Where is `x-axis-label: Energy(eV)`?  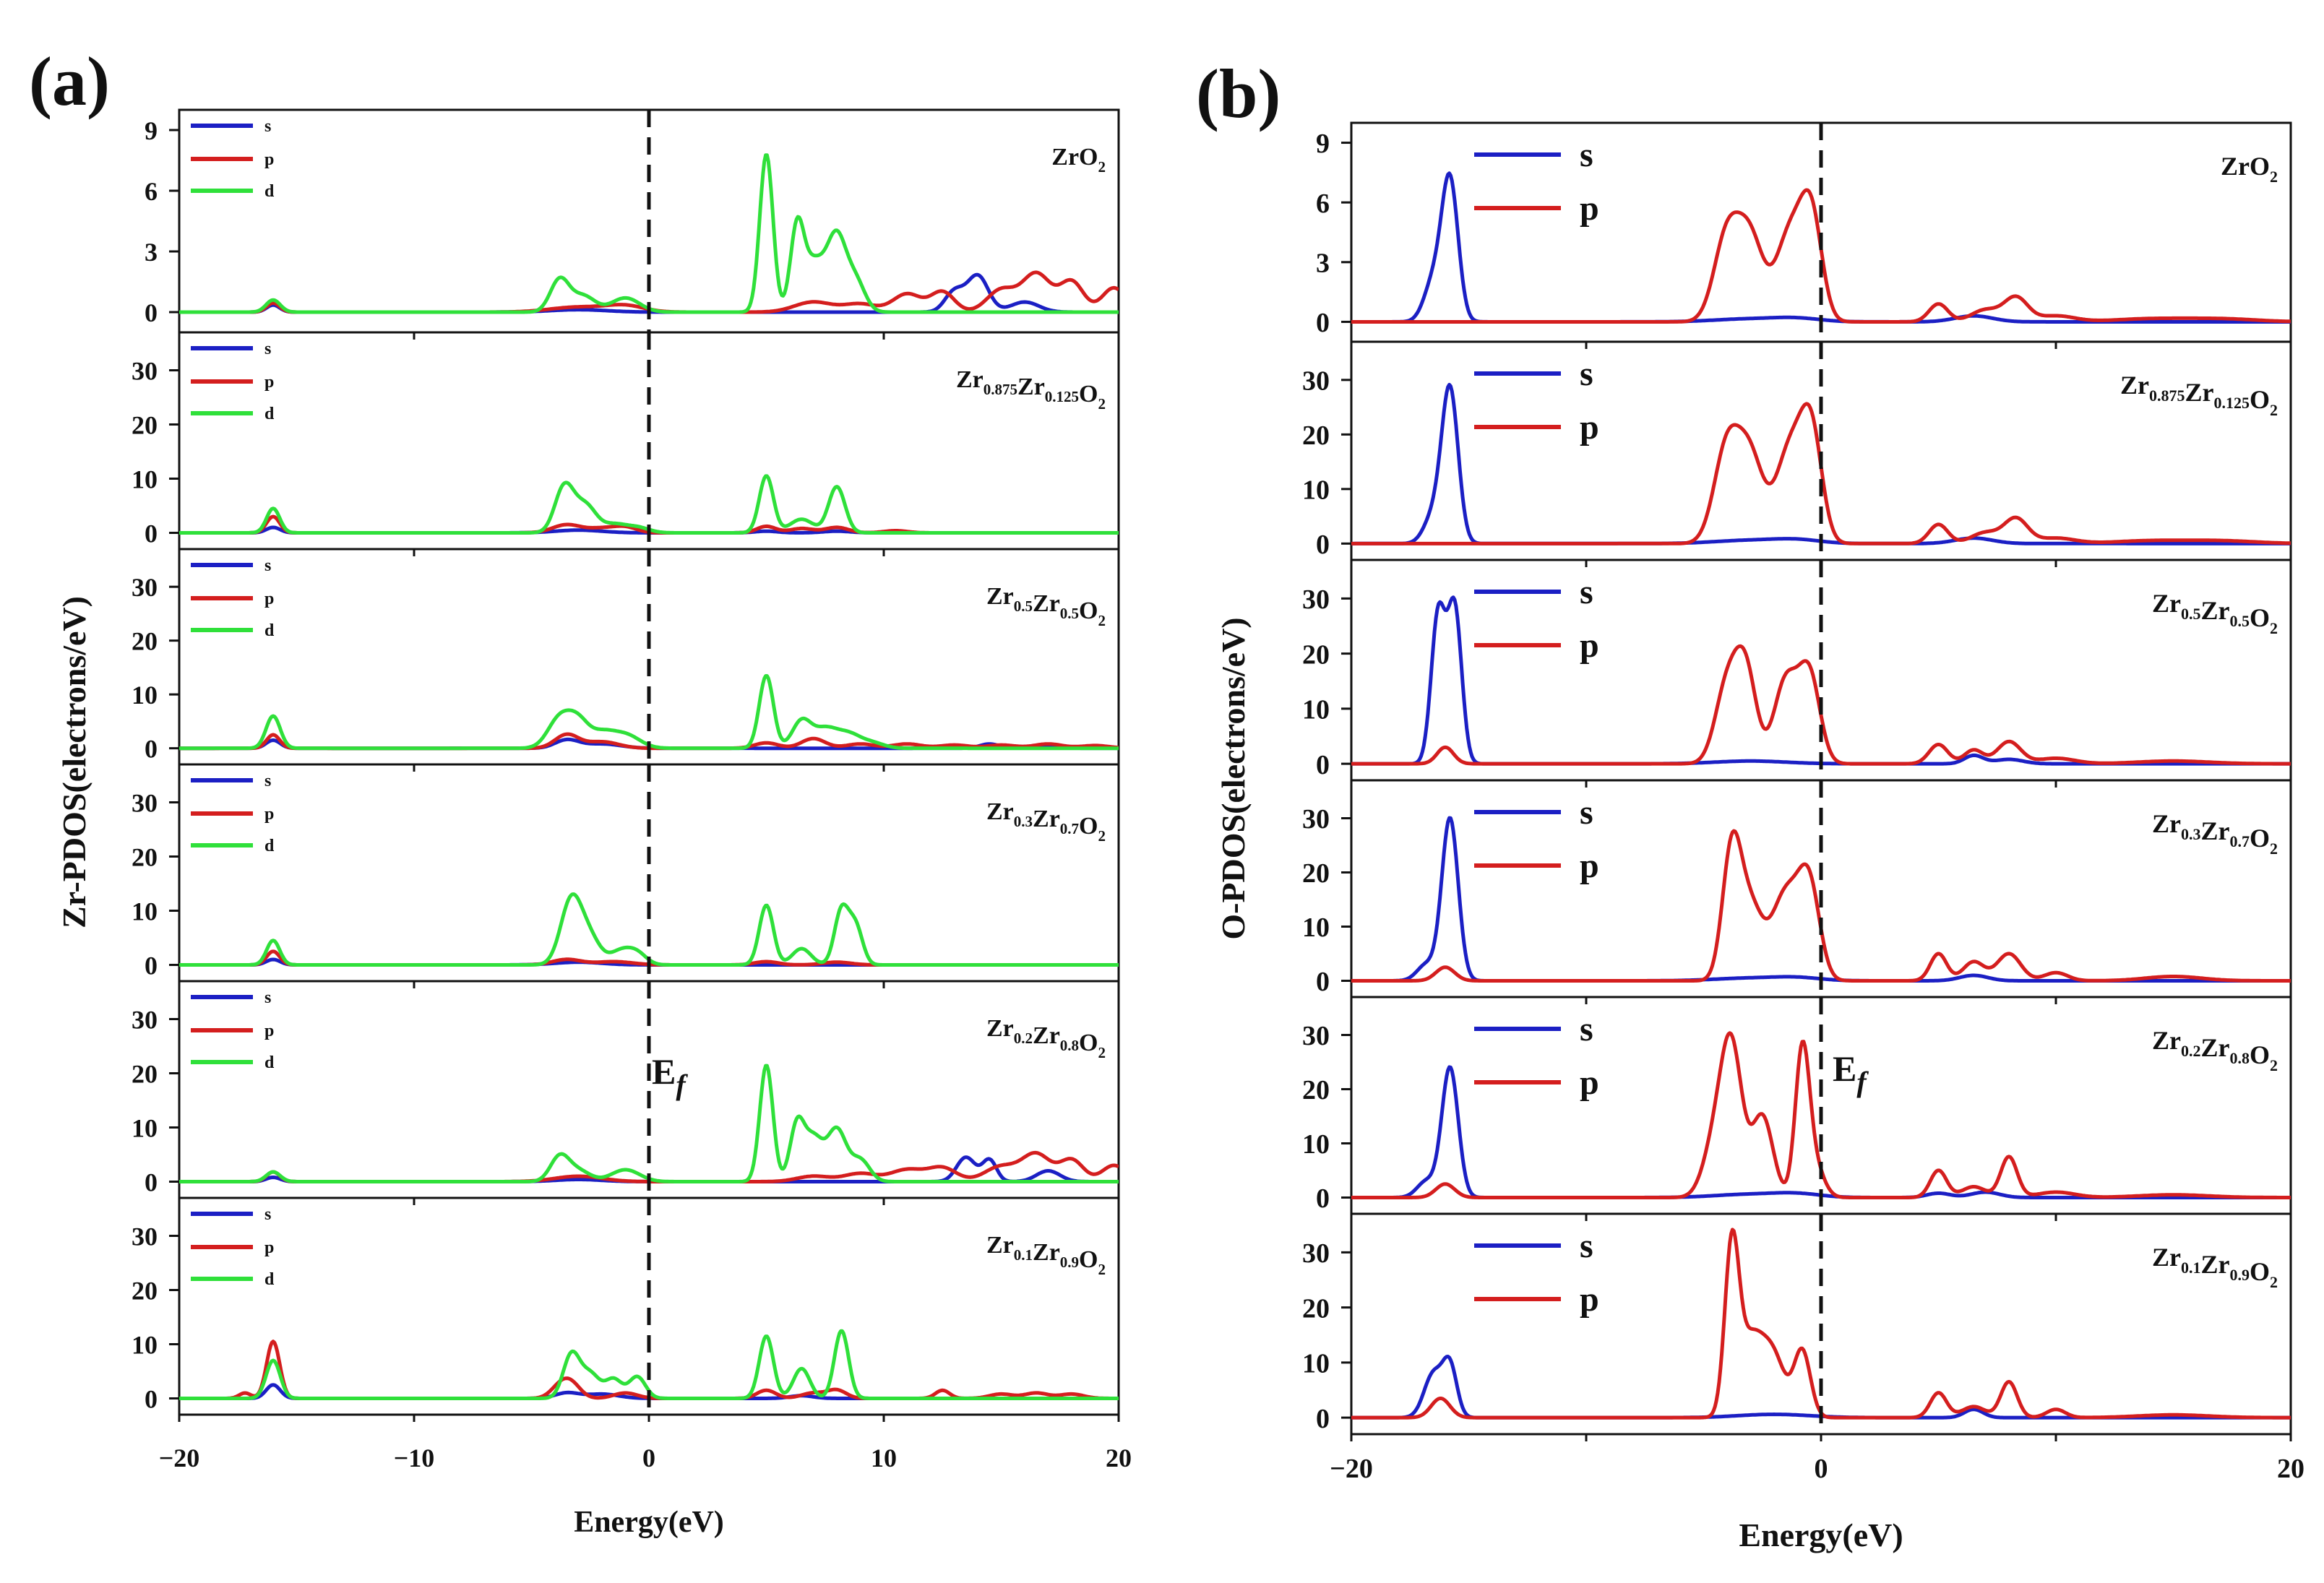 x-axis-label: Energy(eV) is located at coordinates (649, 1522).